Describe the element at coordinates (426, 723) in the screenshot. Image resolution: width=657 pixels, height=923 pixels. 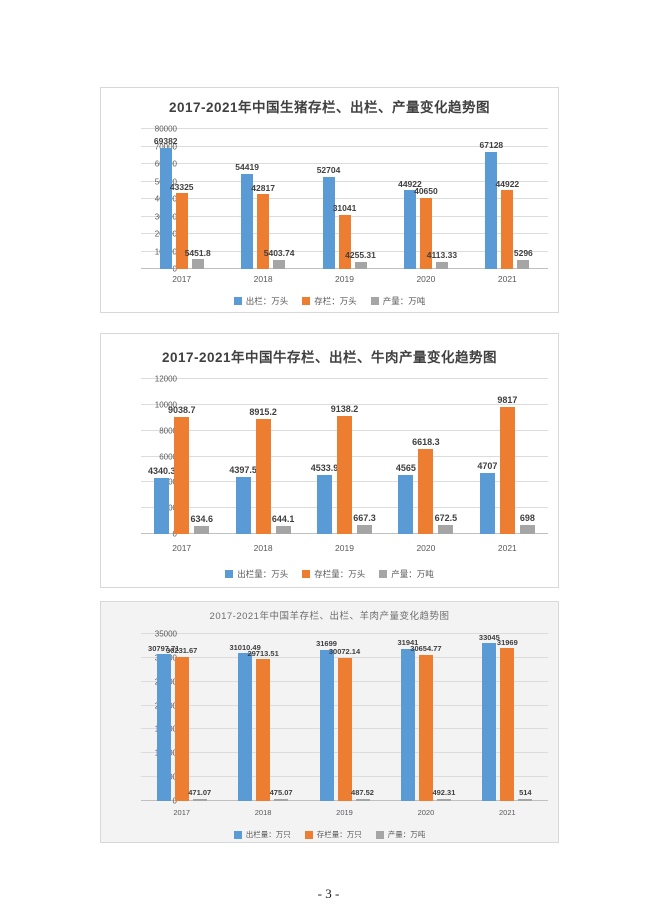
I see `bar-series-1: 30654.77` at that location.